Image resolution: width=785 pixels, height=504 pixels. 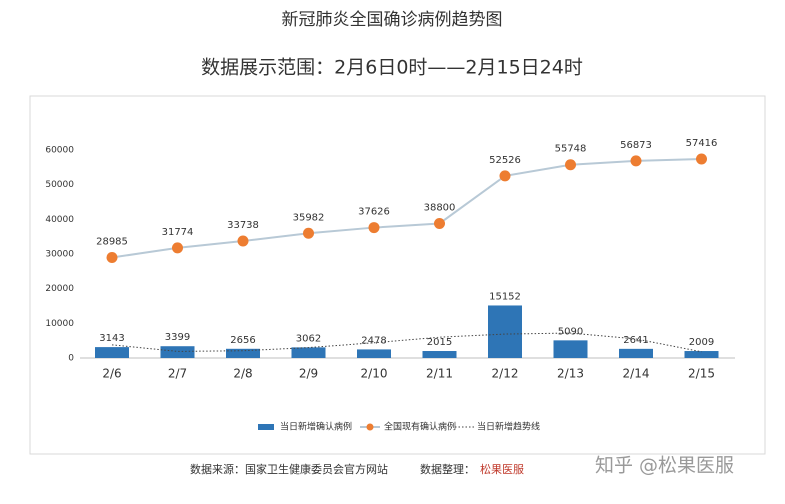 What do you see at coordinates (505, 160) in the screenshot?
I see `point-label: 52526` at bounding box center [505, 160].